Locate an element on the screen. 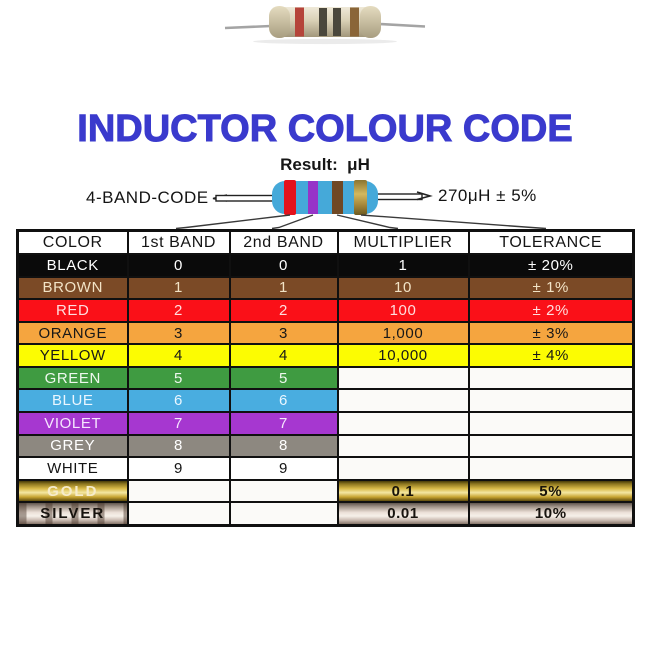 The height and width of the screenshot is (650, 650). photo-band-red is located at coordinates (299, 22).